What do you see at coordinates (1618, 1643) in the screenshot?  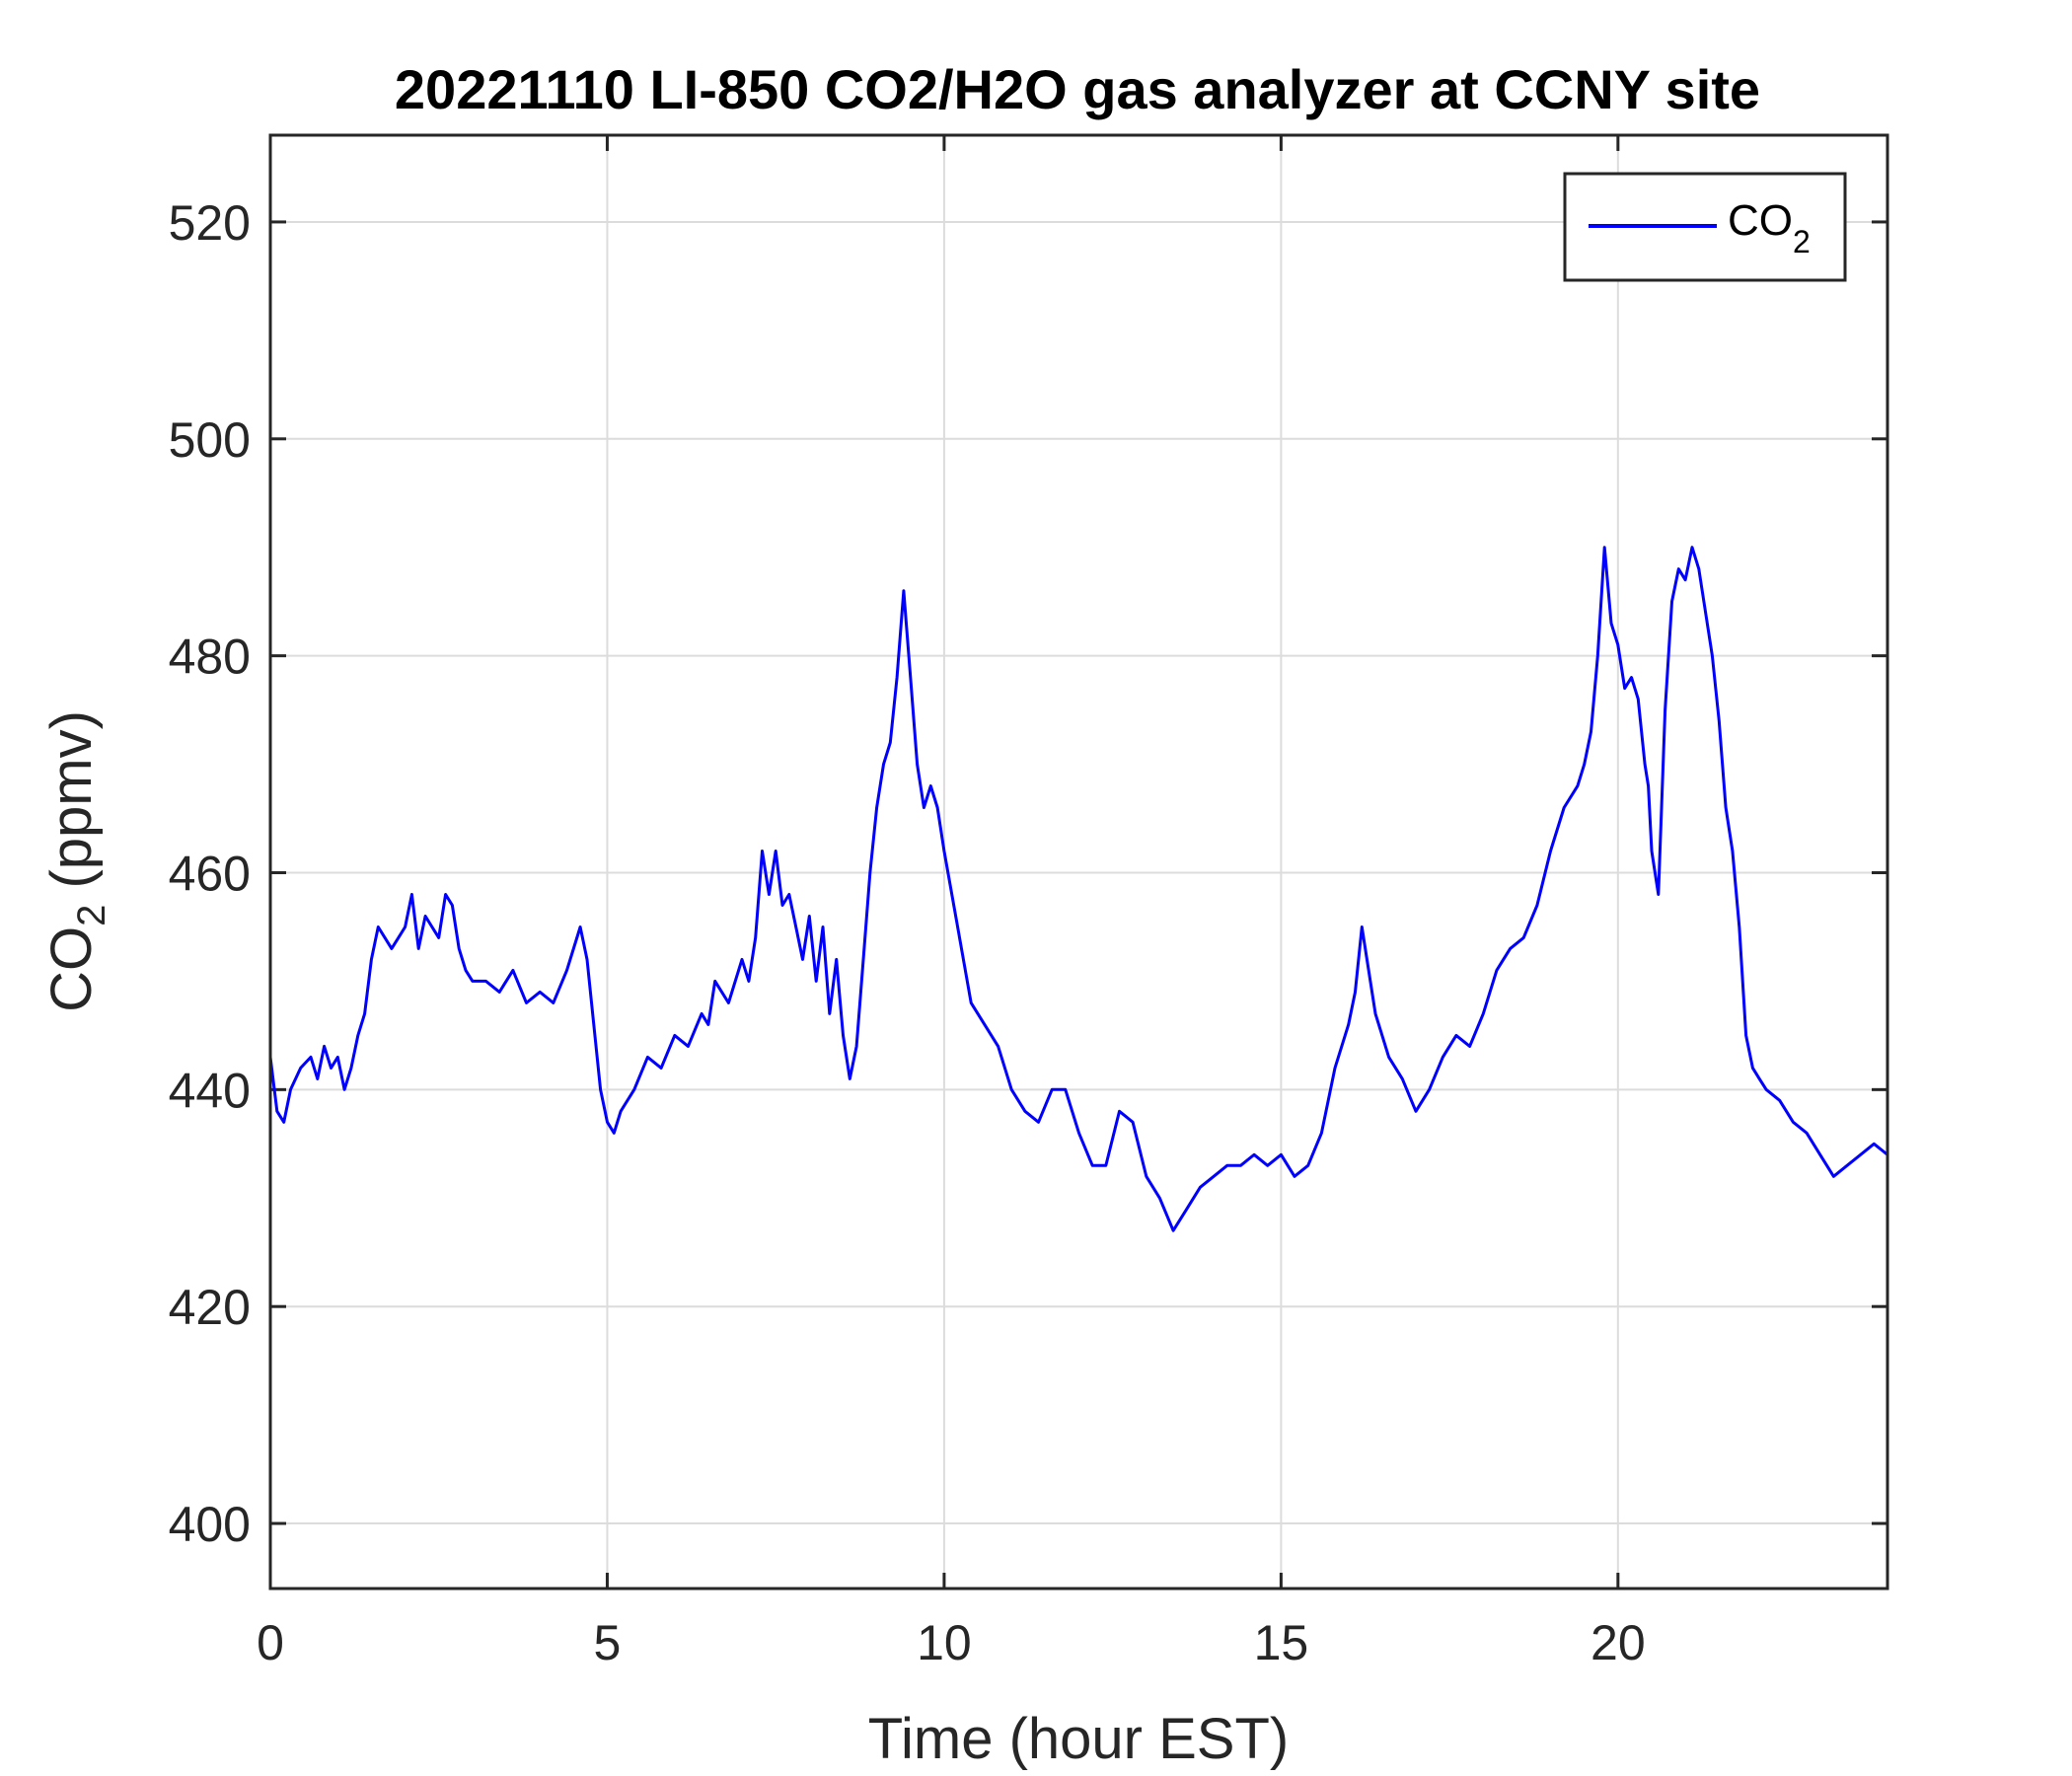 I see `x-tick-label: 20` at bounding box center [1618, 1643].